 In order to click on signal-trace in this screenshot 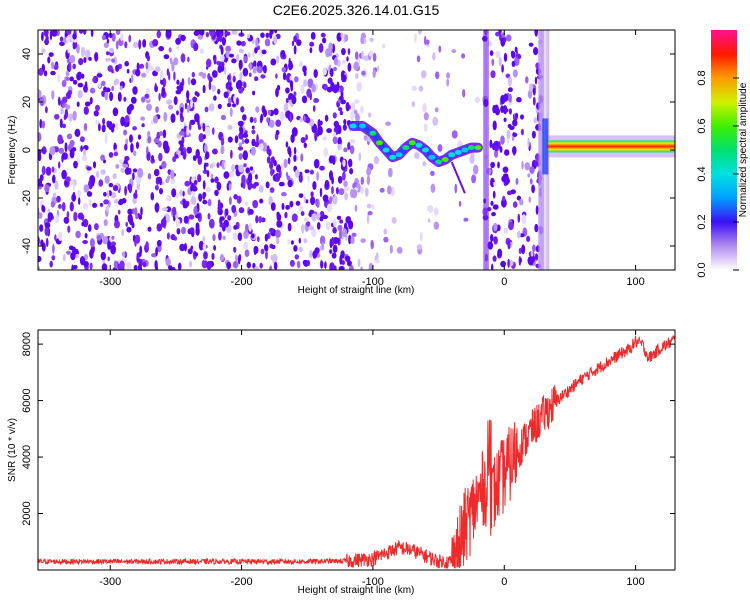, I will do `click(415, 157)`.